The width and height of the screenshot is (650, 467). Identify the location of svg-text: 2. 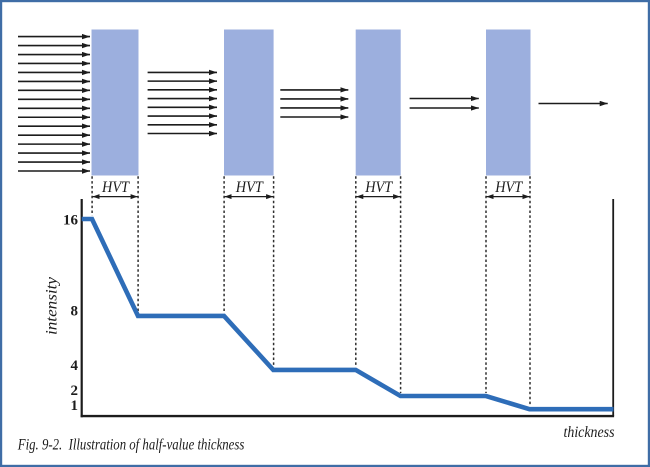
(75, 391).